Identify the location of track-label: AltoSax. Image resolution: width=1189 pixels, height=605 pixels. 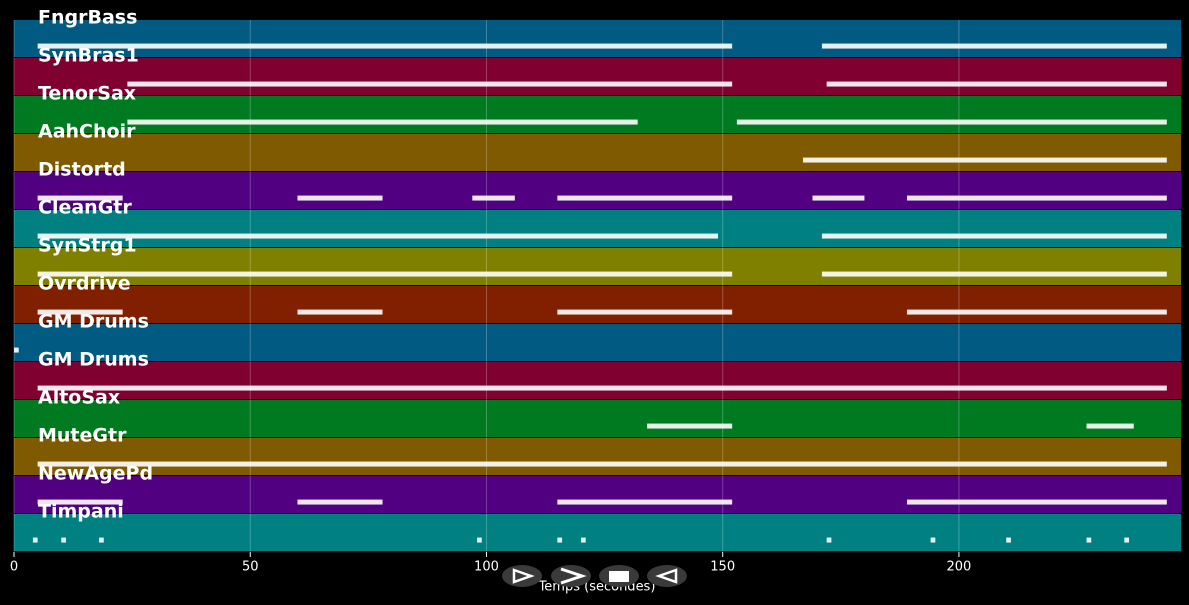
(79, 398).